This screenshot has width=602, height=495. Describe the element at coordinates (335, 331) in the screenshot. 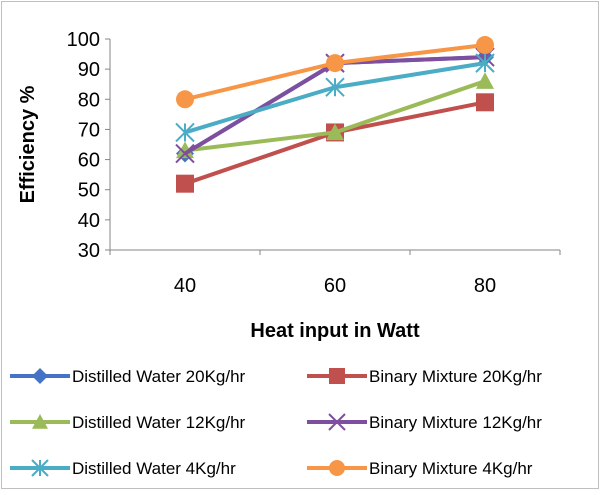

I see `x-axis-title: Heat input in Watt` at that location.